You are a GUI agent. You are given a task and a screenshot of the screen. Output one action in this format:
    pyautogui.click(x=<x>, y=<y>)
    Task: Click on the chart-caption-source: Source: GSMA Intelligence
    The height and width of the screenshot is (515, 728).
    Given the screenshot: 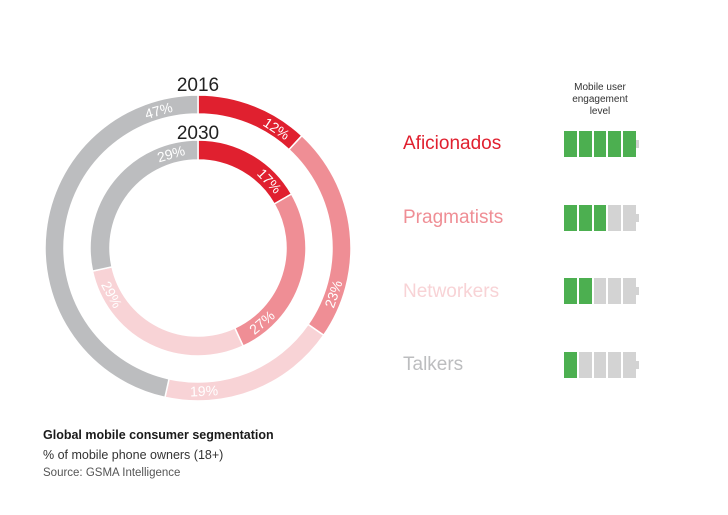 What is the action you would take?
    pyautogui.click(x=112, y=473)
    